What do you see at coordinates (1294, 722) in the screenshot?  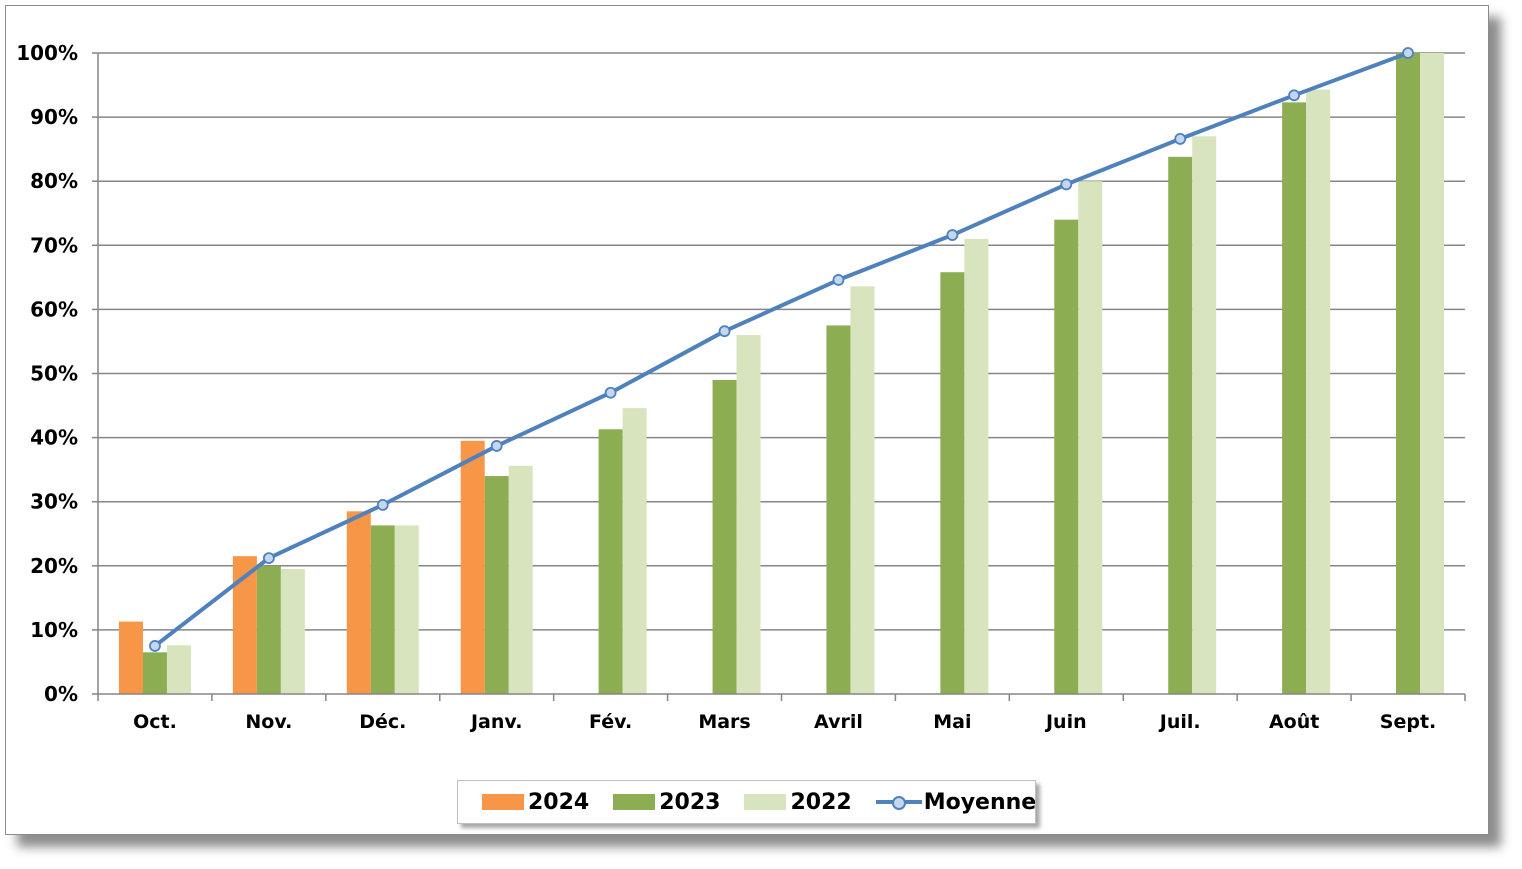 I see `x-tick-label: Août` at bounding box center [1294, 722].